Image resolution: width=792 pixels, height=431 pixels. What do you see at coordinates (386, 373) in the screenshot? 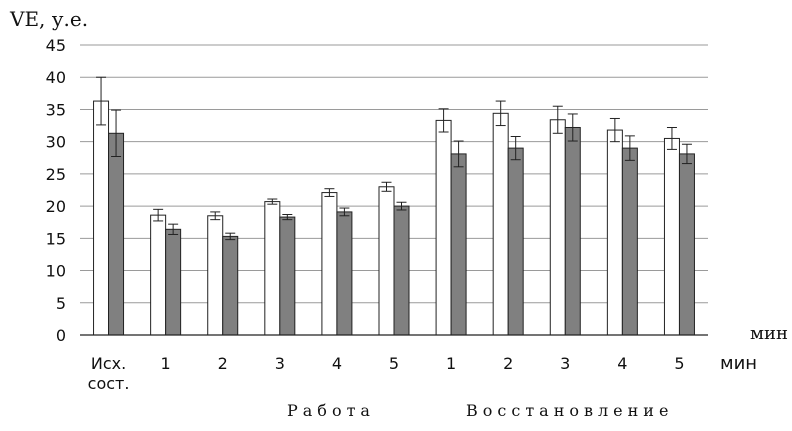
I see `x-tick-labels: Исх. сост. 1 2 3 4 5 1 2 3 4 5` at bounding box center [386, 373].